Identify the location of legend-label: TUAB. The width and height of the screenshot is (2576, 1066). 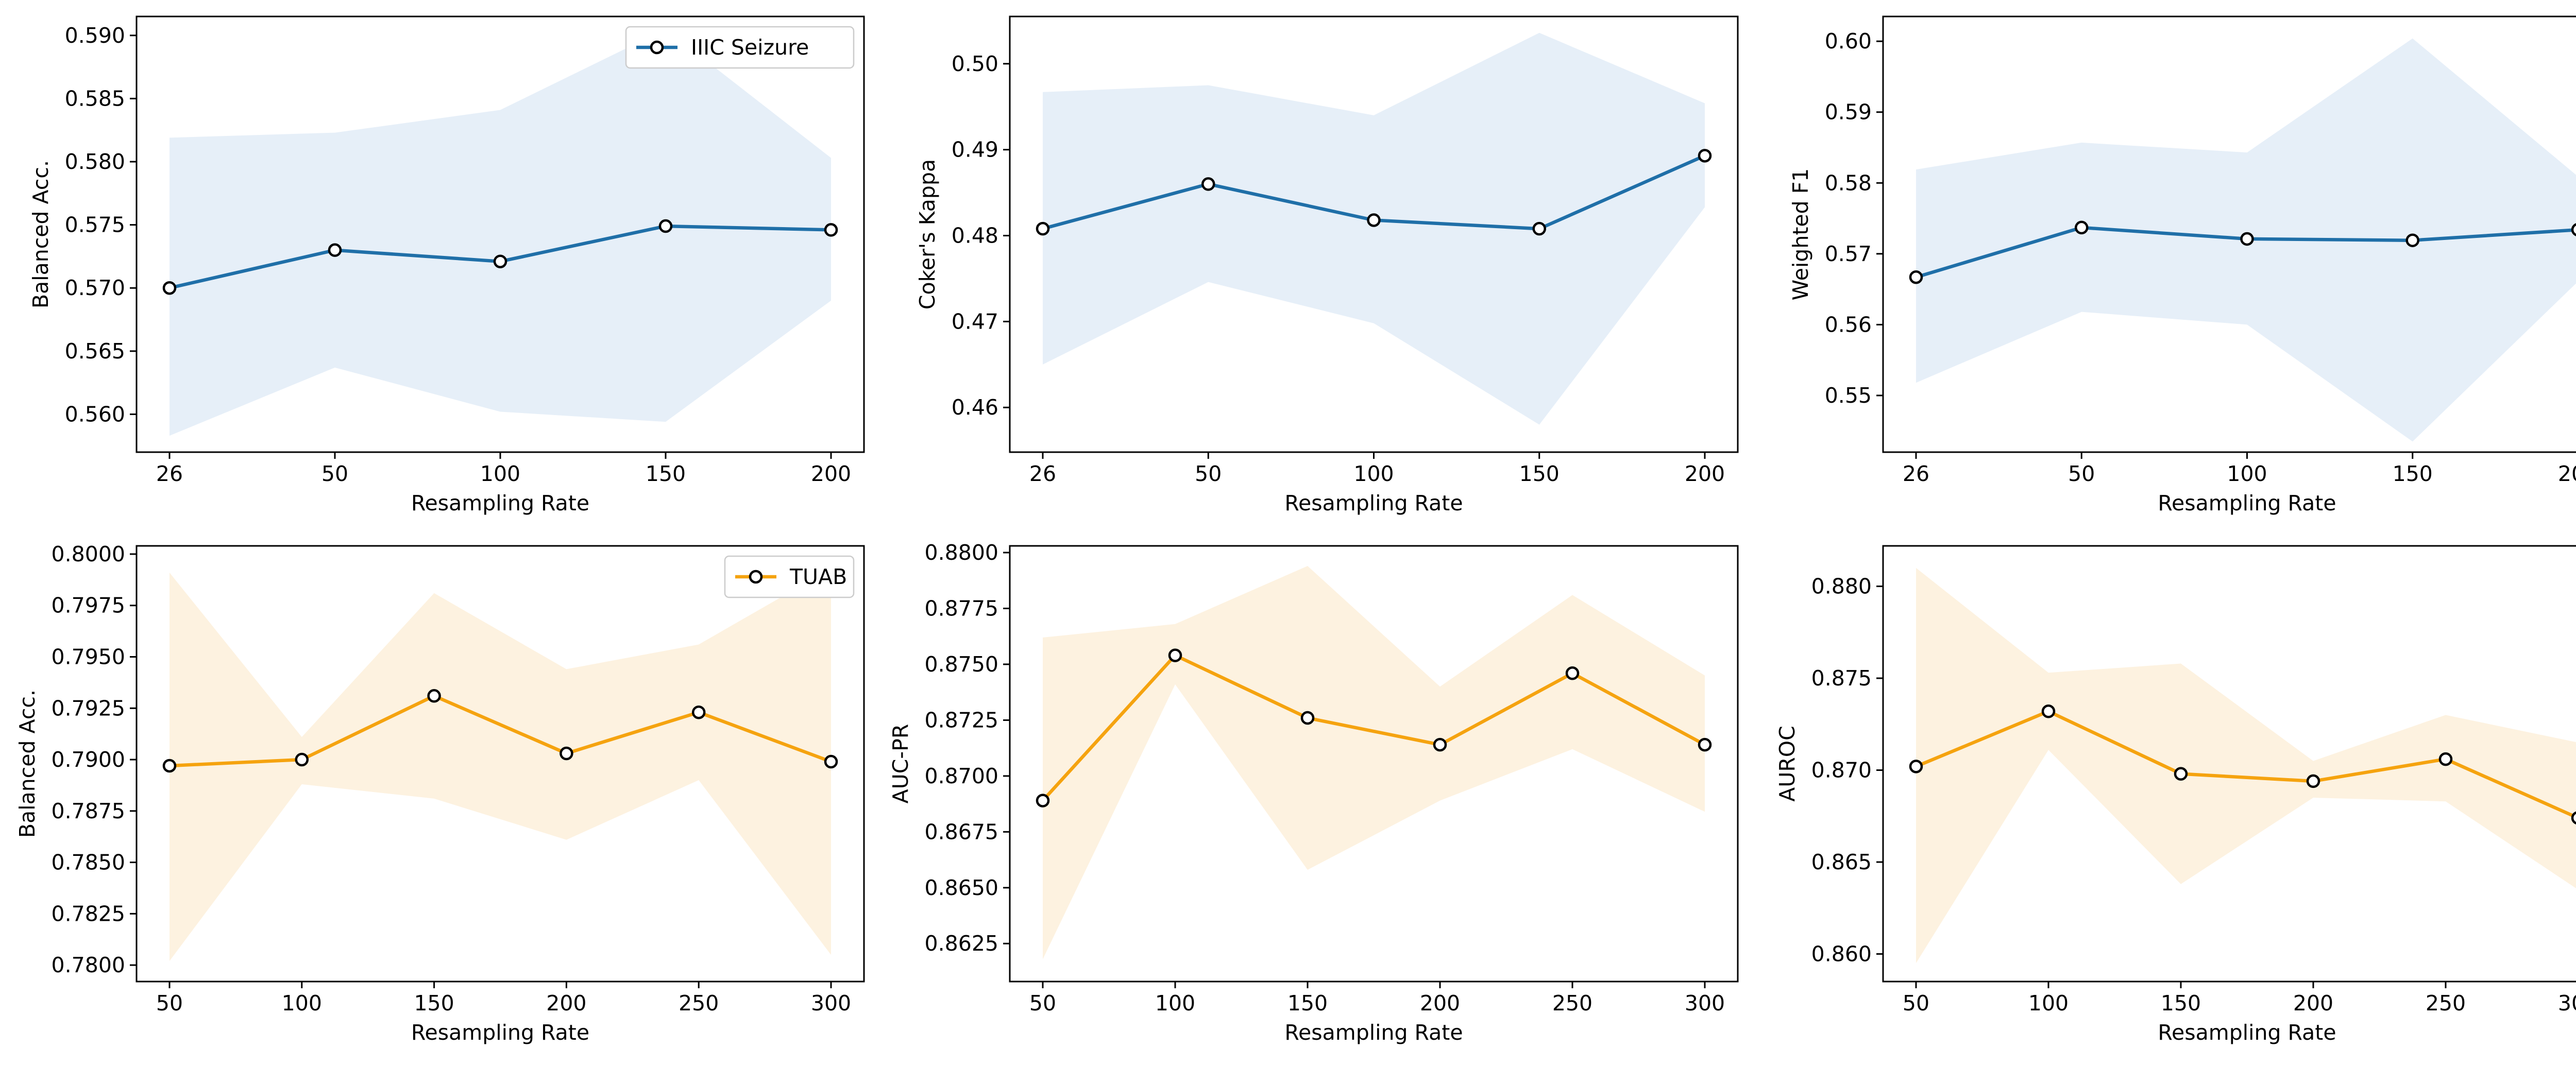
(818, 576).